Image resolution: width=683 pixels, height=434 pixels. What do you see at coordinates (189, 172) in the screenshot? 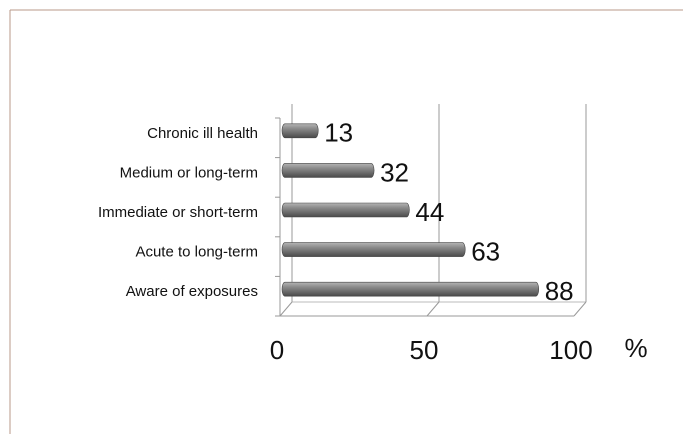
I see `category-label: Medium or long-term` at bounding box center [189, 172].